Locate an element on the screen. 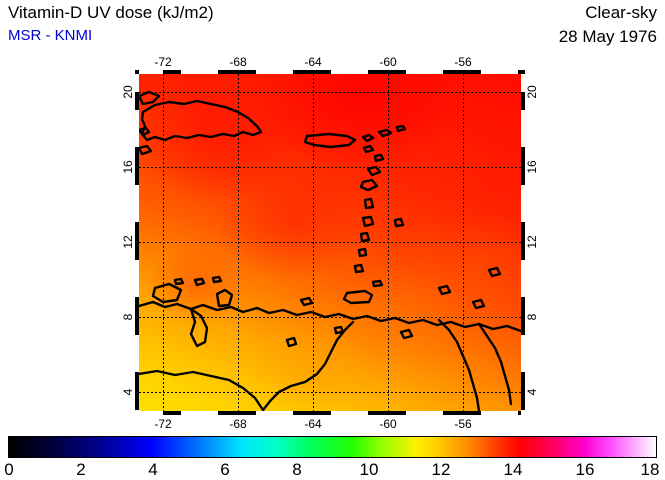 The height and width of the screenshot is (480, 665). colorbar-tick-label: 16 is located at coordinates (585, 469).